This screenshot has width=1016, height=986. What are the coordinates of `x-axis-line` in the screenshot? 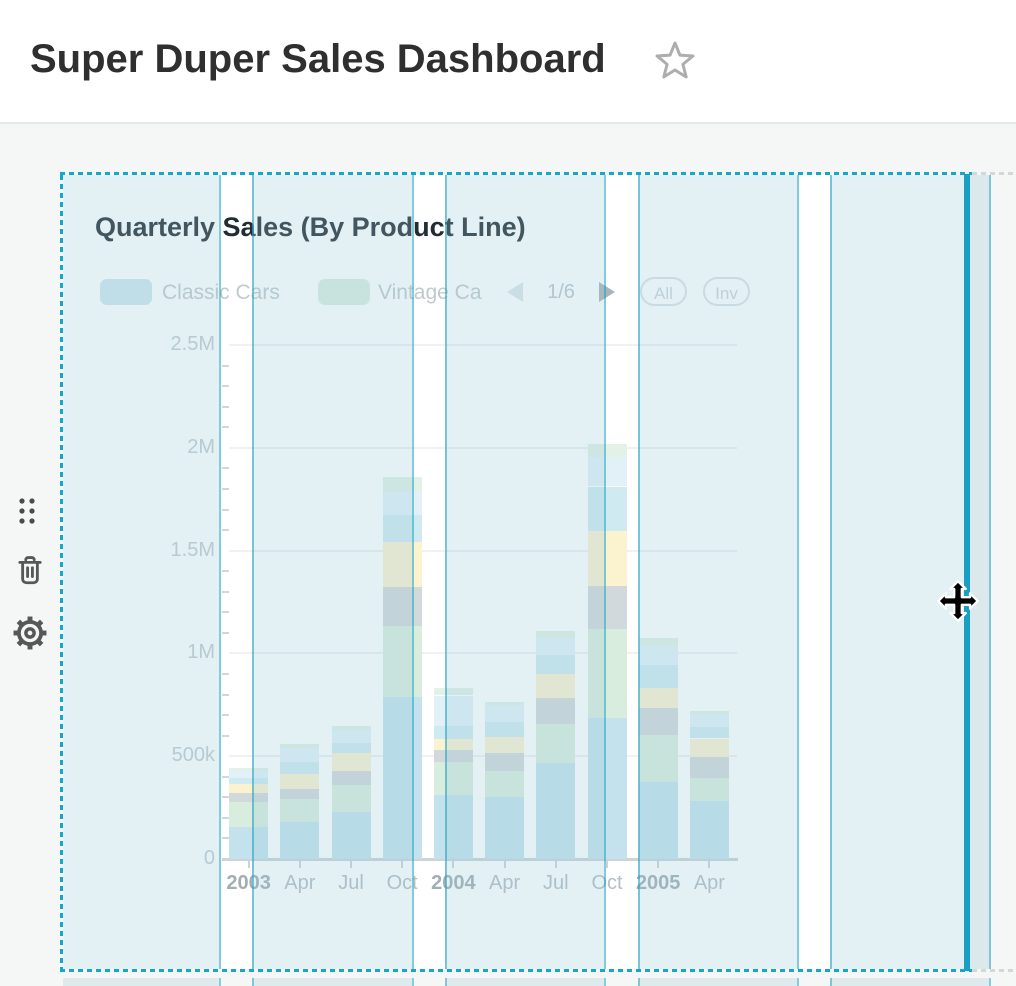 It's located at (480, 859).